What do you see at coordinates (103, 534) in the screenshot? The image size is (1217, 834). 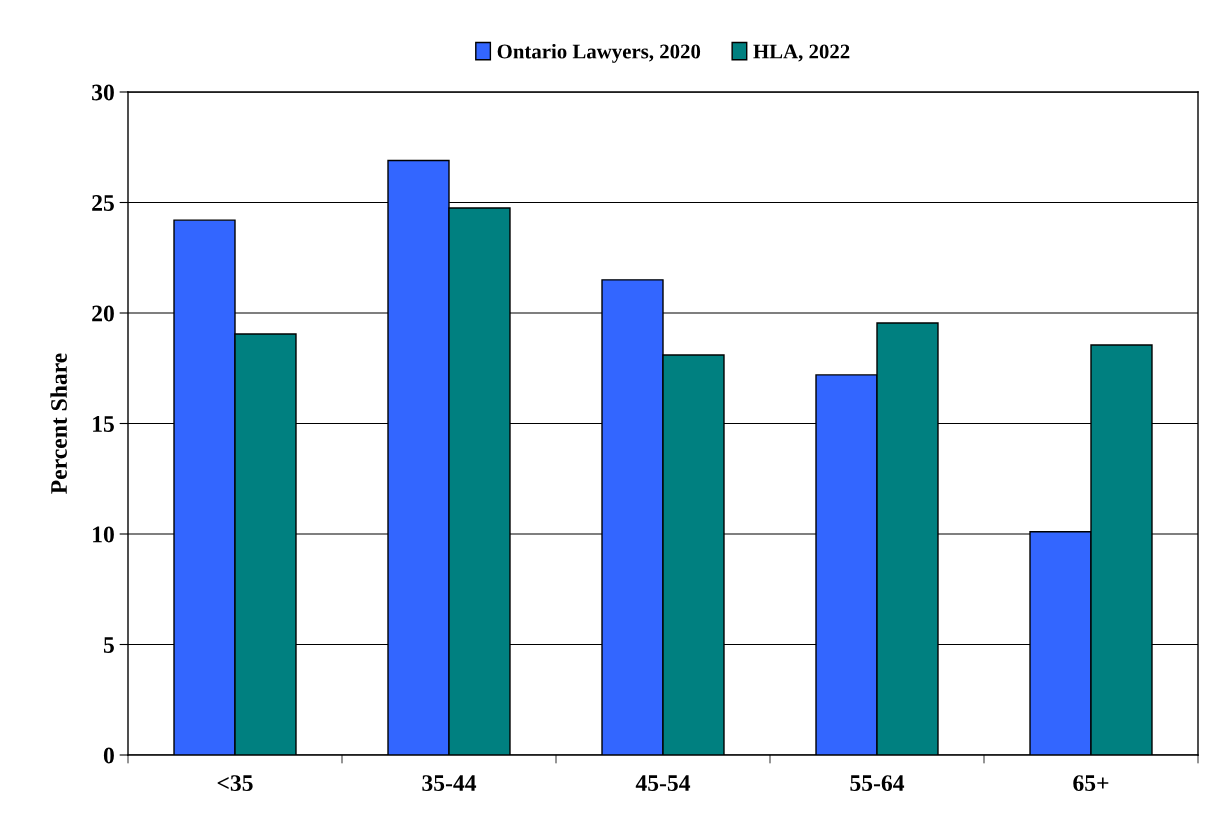 I see `y-tick-label: 10` at bounding box center [103, 534].